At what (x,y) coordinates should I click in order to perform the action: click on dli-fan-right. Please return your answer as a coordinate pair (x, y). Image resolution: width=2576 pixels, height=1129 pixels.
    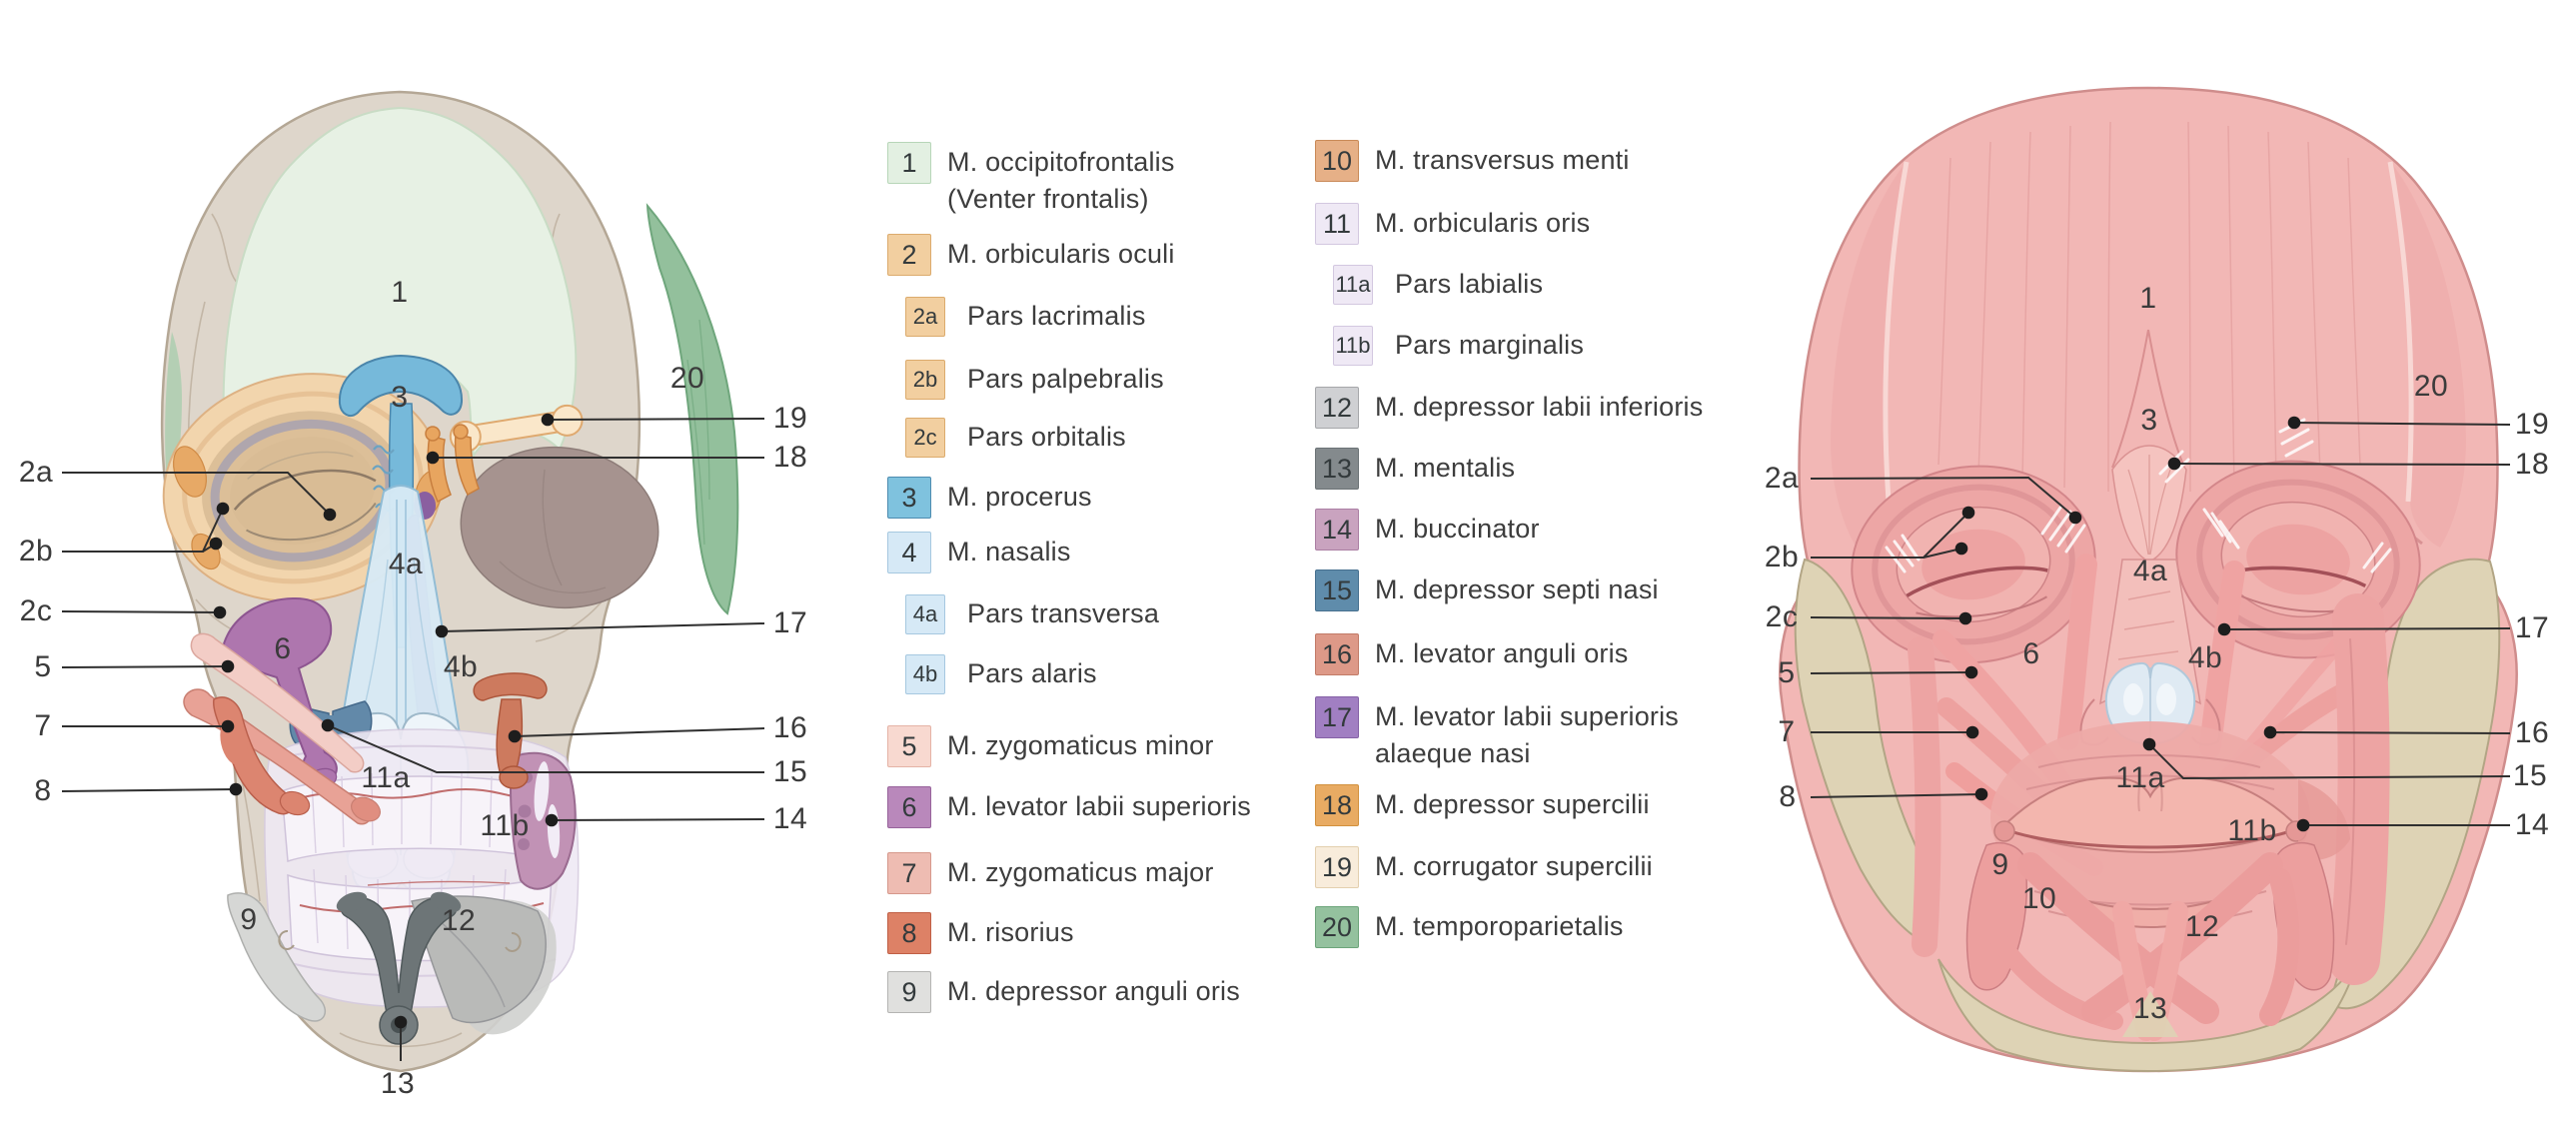
    Looking at the image, I should click on (2279, 947).